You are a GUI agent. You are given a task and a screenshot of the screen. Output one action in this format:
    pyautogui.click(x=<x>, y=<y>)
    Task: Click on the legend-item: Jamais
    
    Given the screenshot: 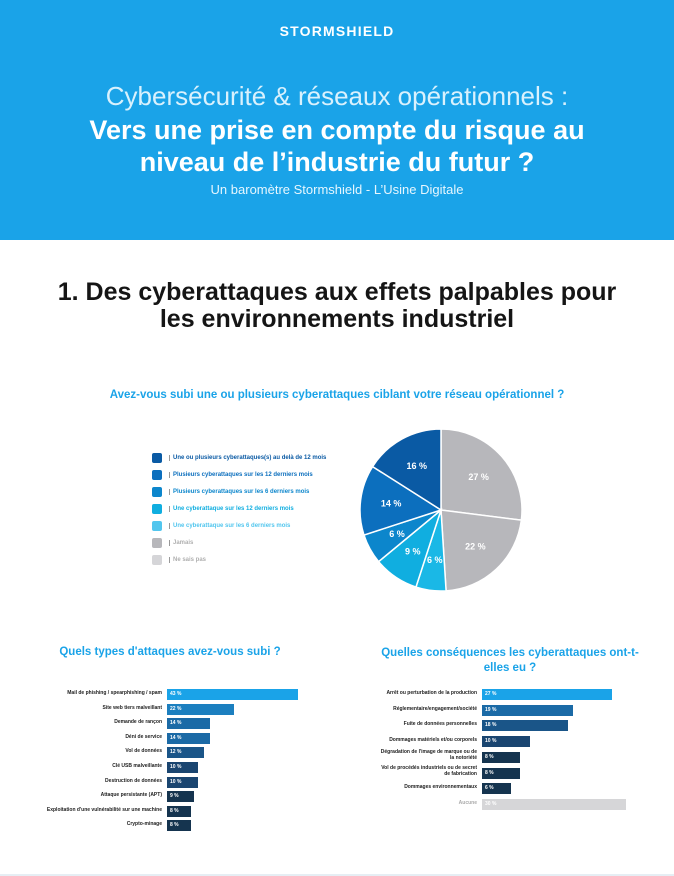 What is the action you would take?
    pyautogui.click(x=172, y=543)
    